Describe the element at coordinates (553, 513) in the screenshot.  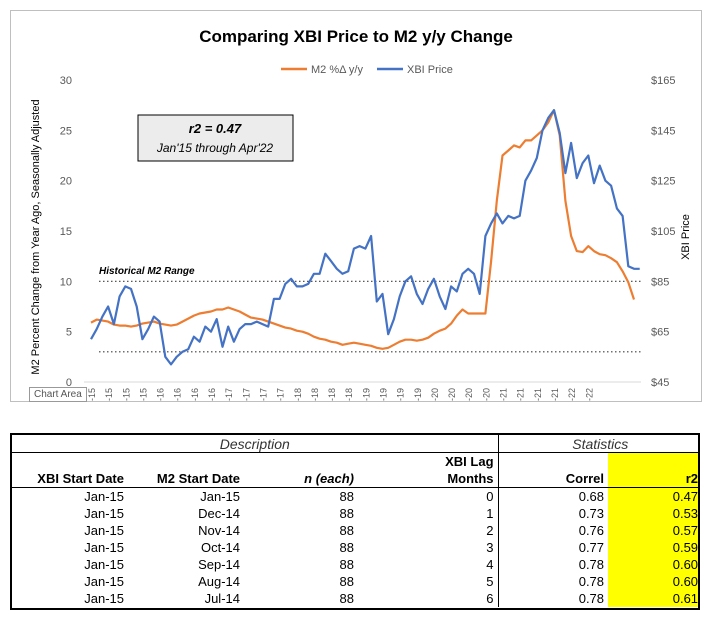
I see `cell-correl: 0.73` at that location.